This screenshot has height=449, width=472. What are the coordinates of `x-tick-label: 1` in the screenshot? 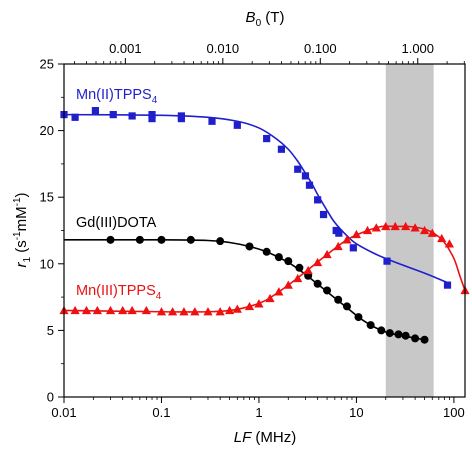 It's located at (258, 412).